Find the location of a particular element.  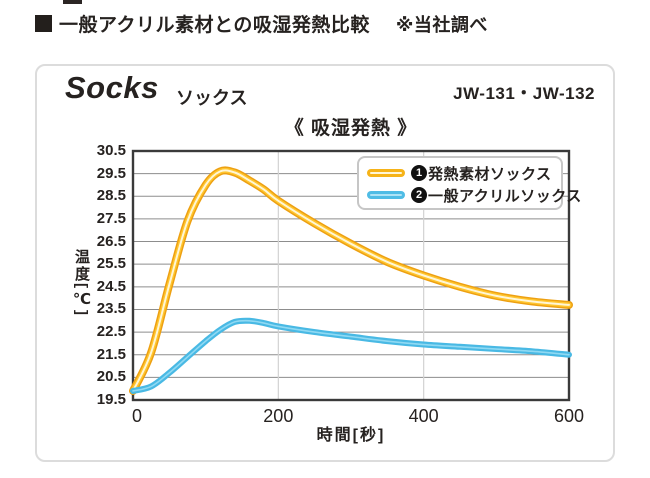

y-tick-label: 21.5 is located at coordinates (111, 354).